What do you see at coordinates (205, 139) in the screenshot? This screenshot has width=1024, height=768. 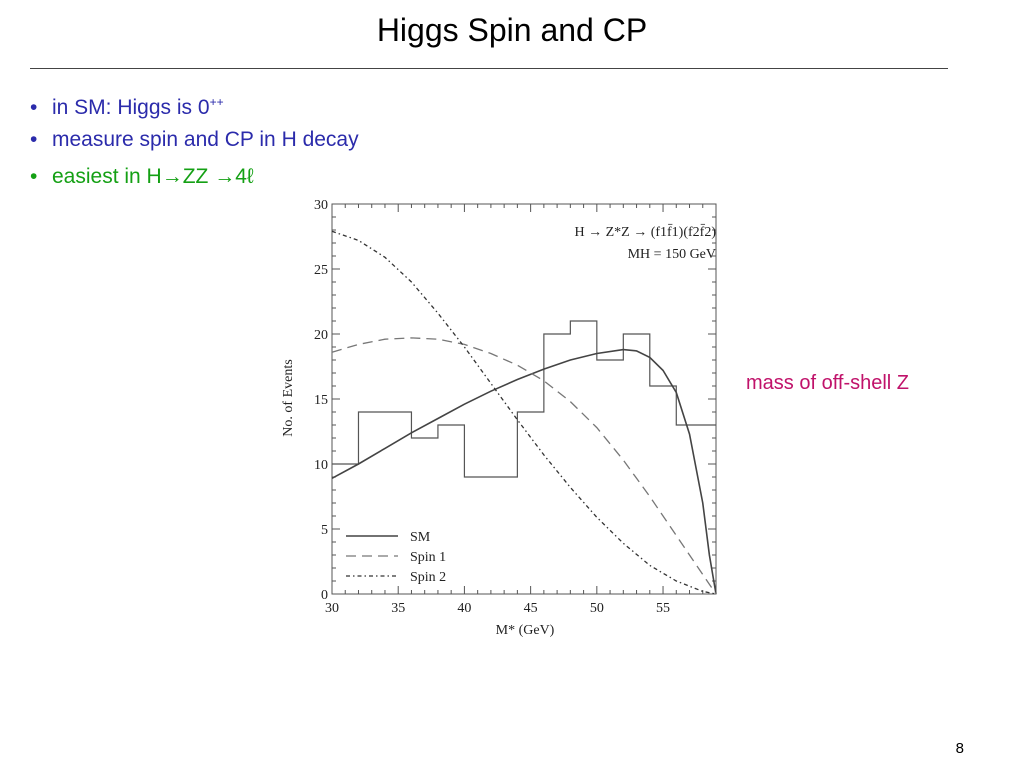 I see `bullet-text: measure spin and CP in H decay` at bounding box center [205, 139].